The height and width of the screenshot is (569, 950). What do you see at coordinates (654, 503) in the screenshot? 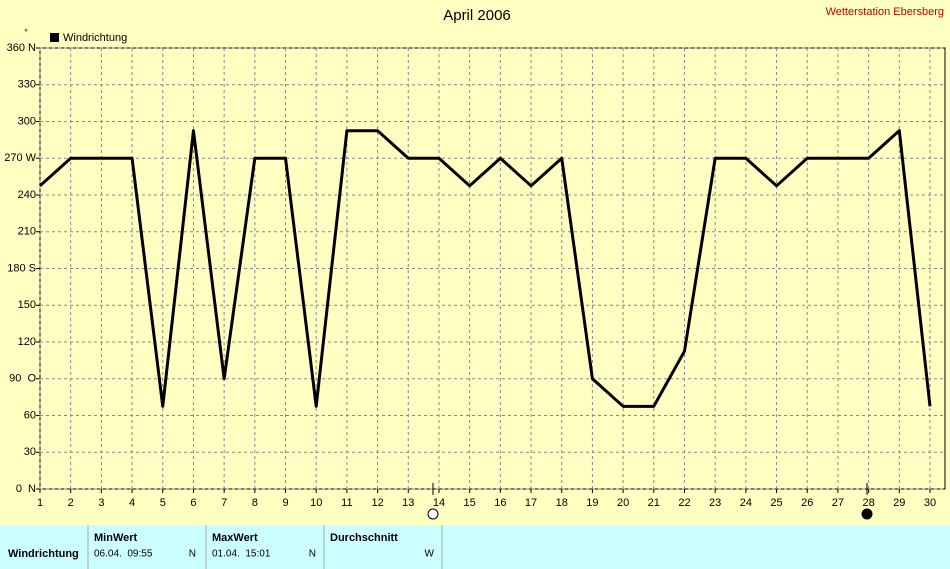
I see `x-tick-label: 21` at bounding box center [654, 503].